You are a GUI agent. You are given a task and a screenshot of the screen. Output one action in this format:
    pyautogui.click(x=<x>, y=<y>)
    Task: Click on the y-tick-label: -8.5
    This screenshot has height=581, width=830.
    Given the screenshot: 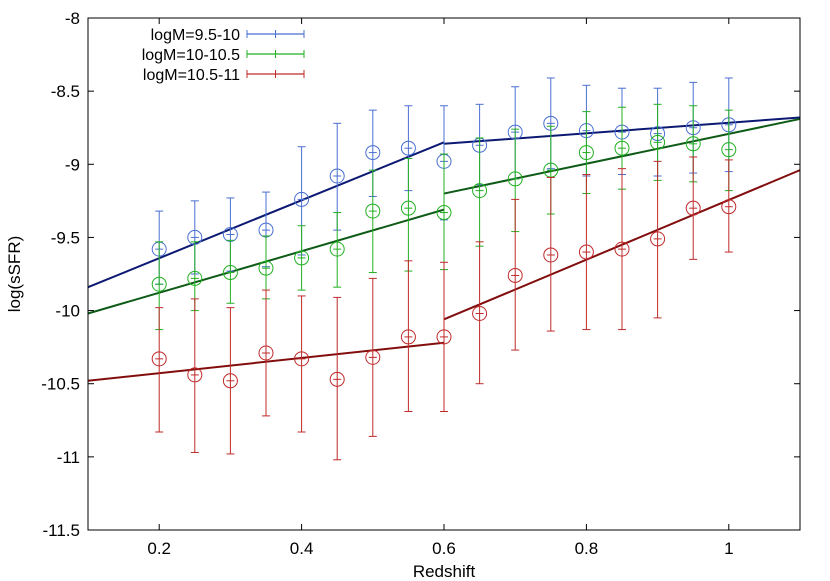 What is the action you would take?
    pyautogui.click(x=65, y=91)
    